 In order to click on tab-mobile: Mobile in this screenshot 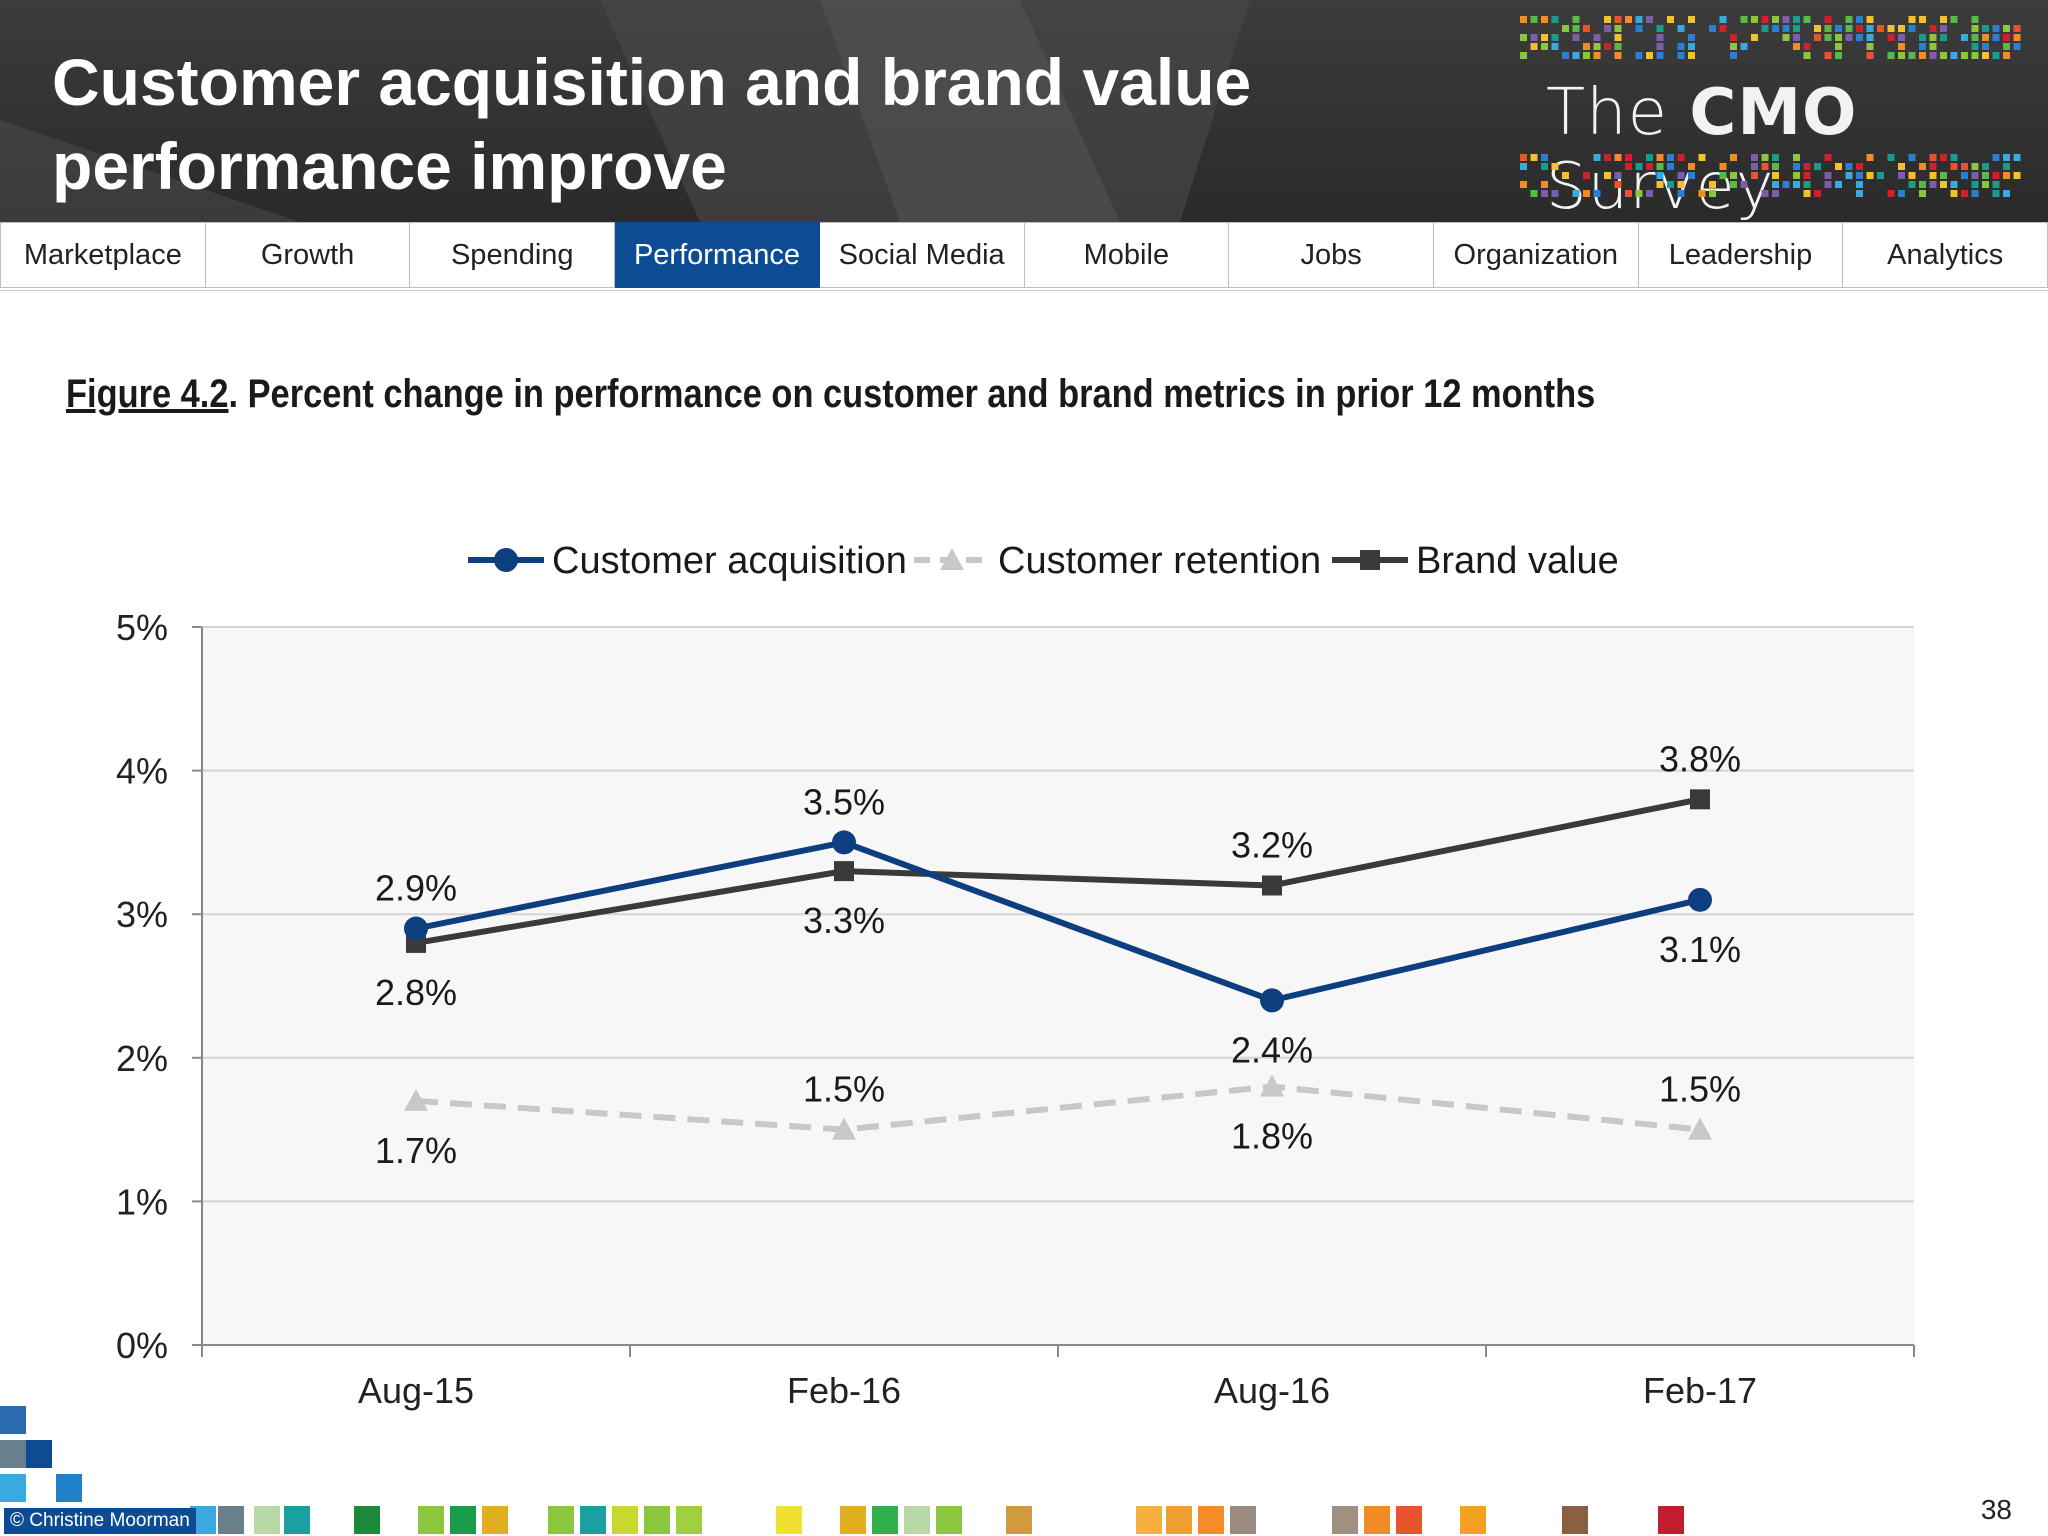, I will do `click(1127, 255)`.